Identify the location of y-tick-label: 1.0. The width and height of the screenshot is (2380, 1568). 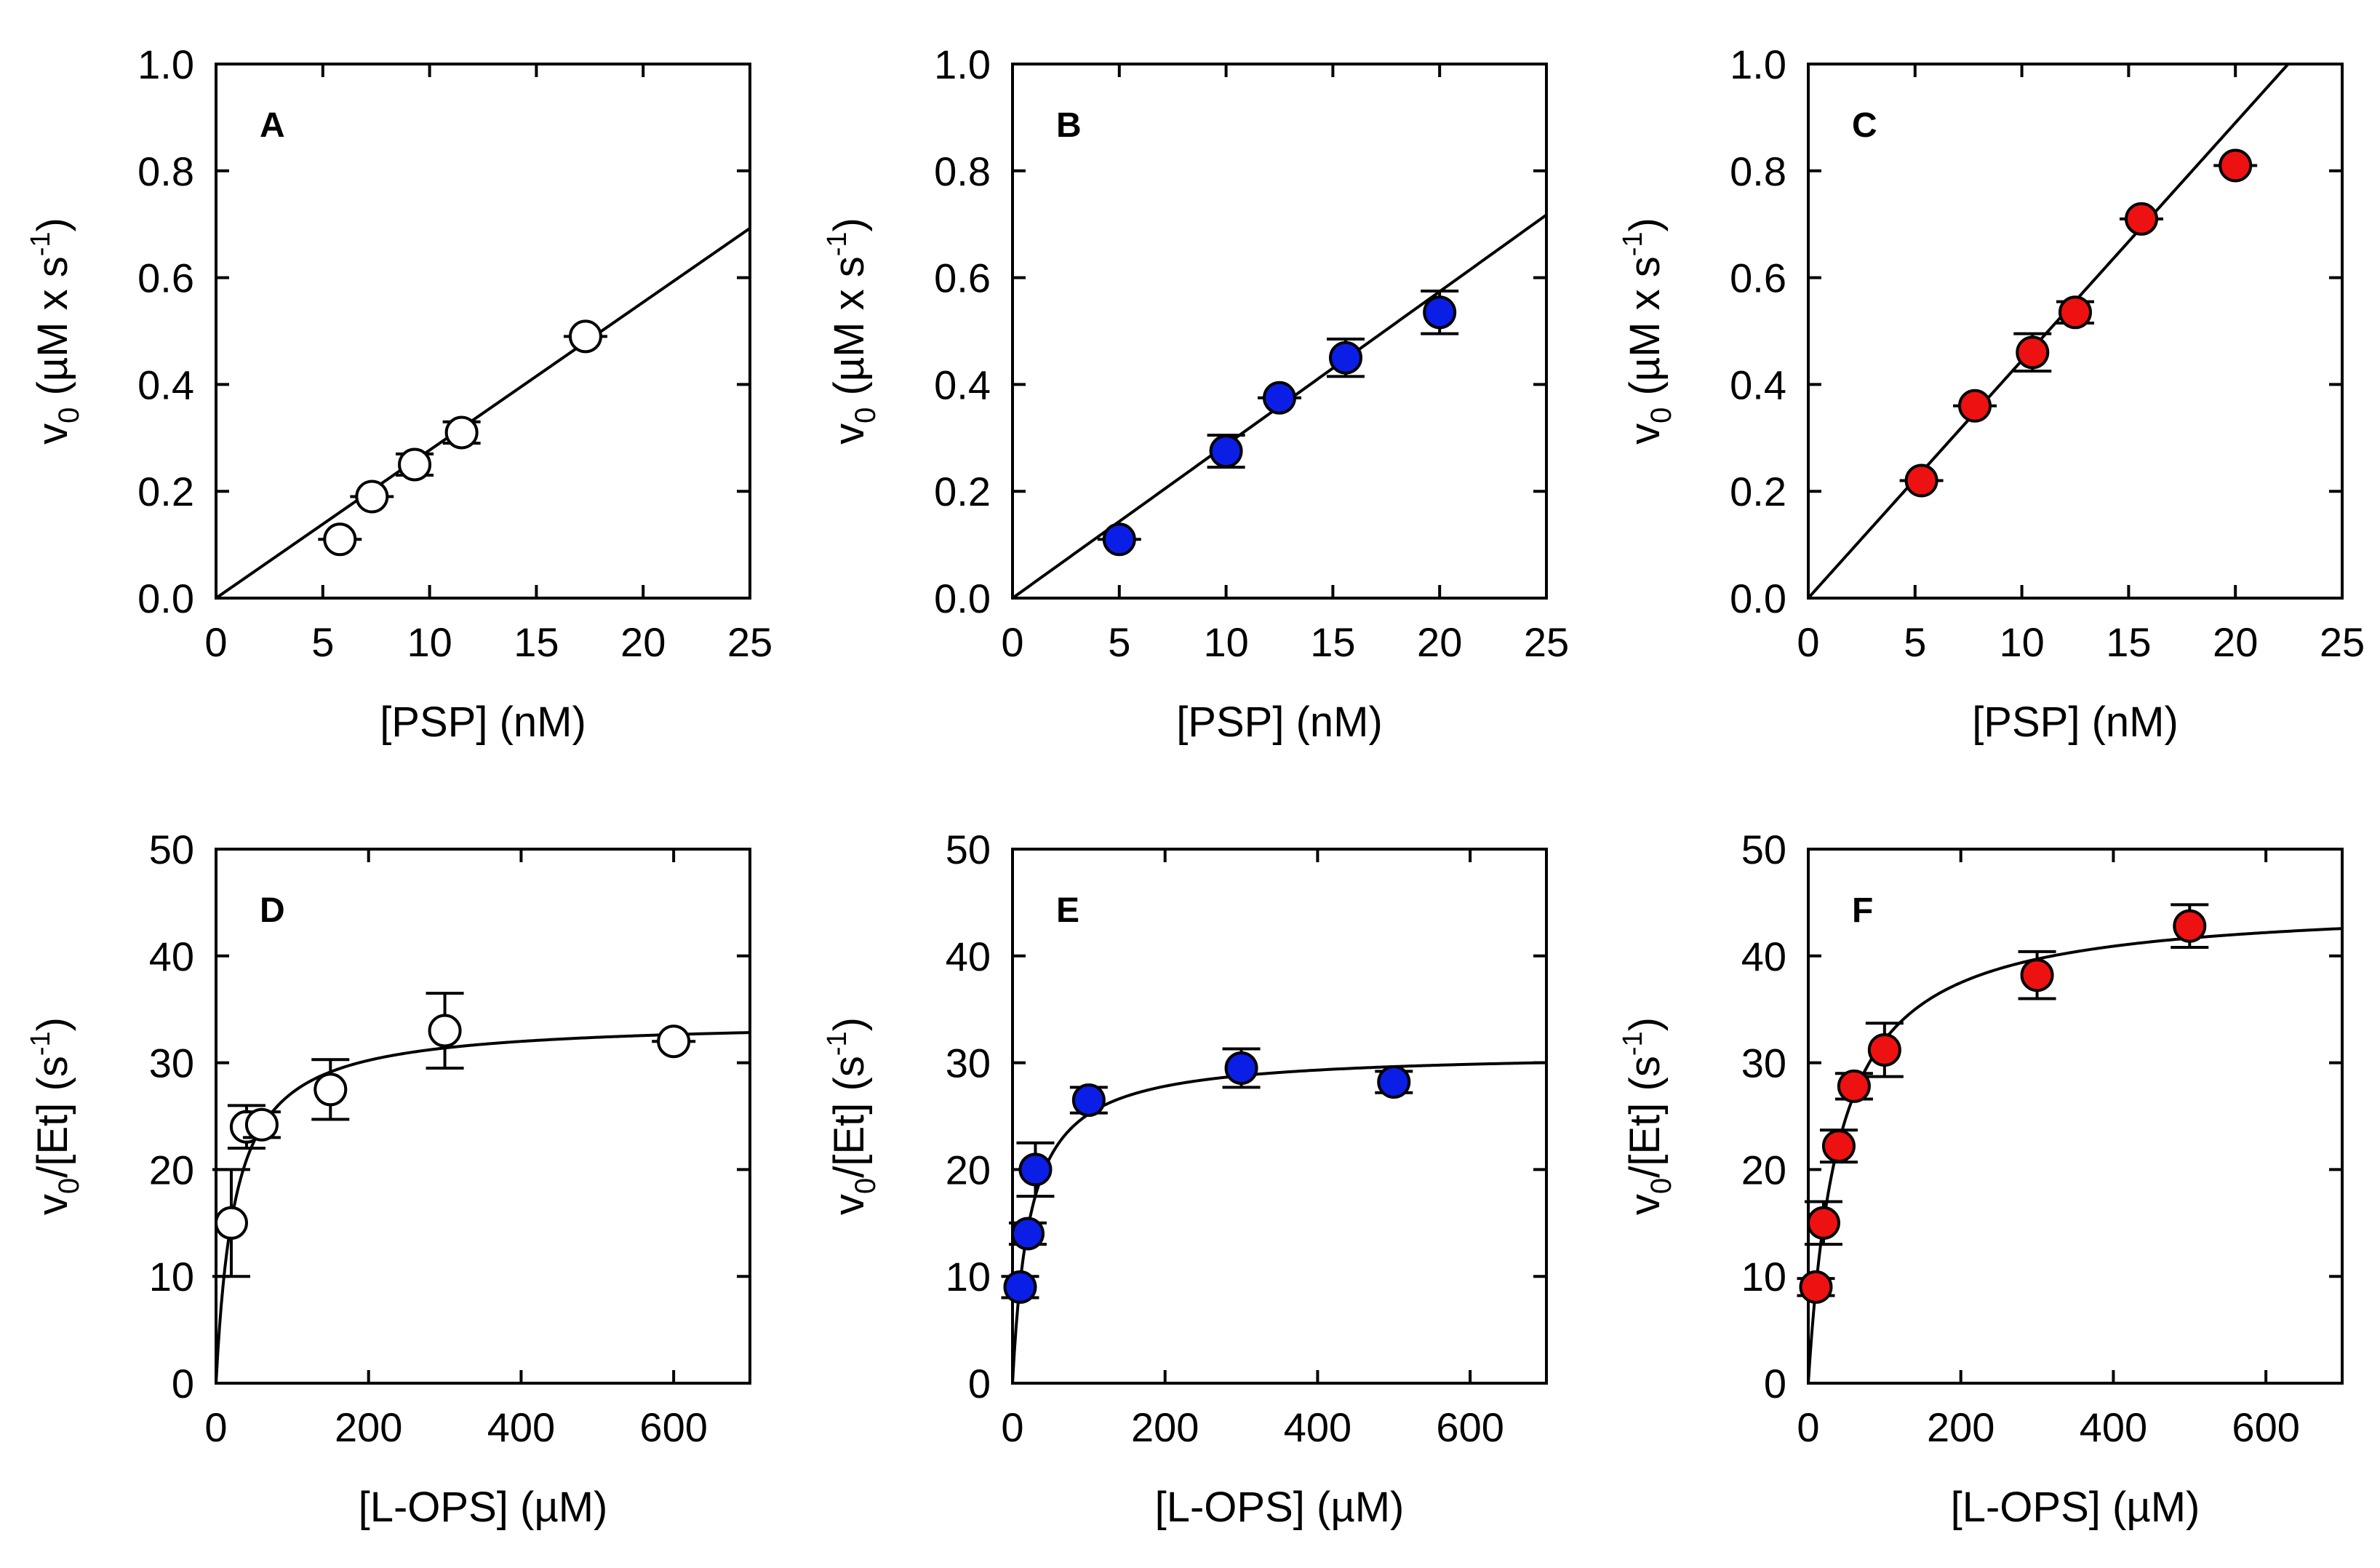
(165, 64).